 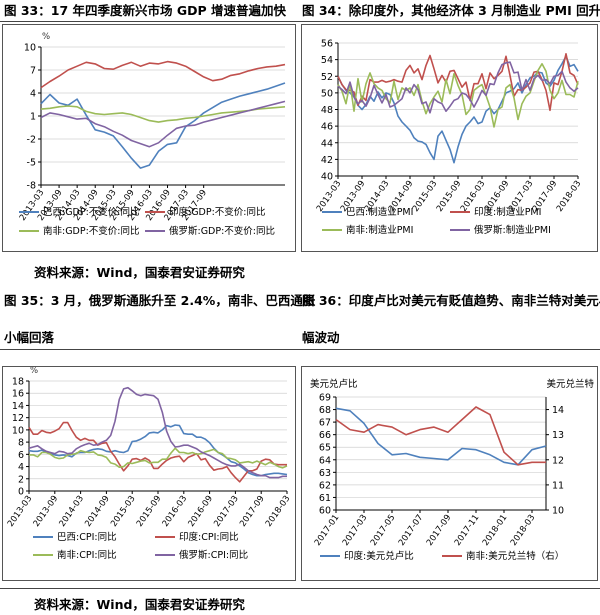 What do you see at coordinates (46, 511) in the screenshot?
I see `x-tick-label: 2013-09` at bounding box center [46, 511].